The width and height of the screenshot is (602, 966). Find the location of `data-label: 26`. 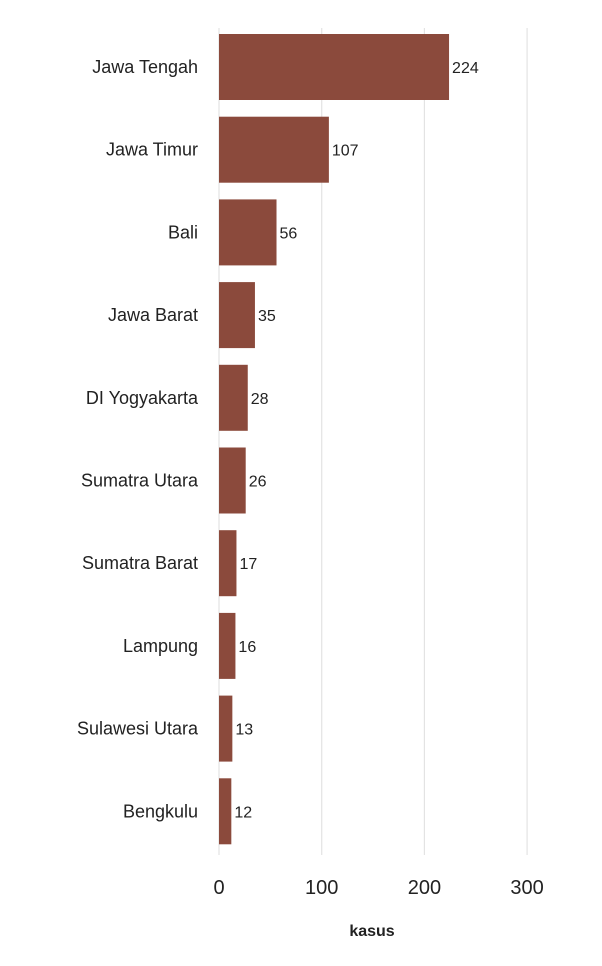

data-label: 26 is located at coordinates (258, 482).